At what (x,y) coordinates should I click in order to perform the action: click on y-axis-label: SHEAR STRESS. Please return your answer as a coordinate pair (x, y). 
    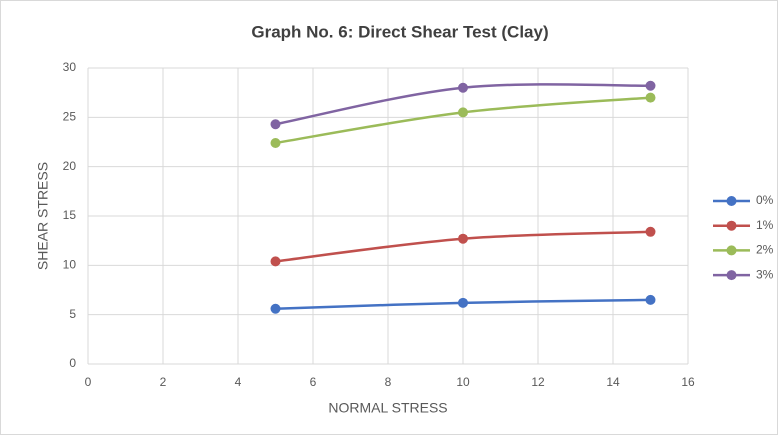
    Looking at the image, I should click on (43, 216).